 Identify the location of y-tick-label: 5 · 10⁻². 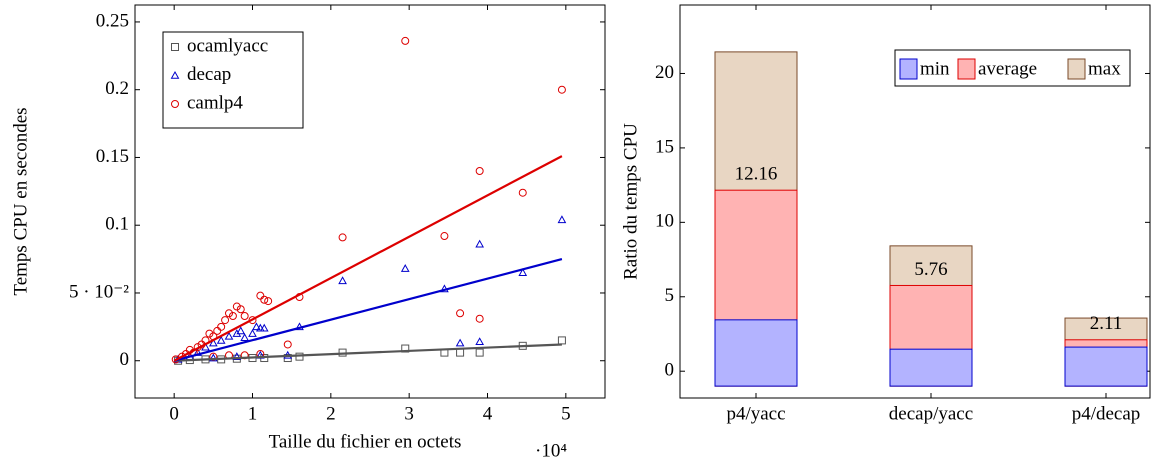
(99, 291).